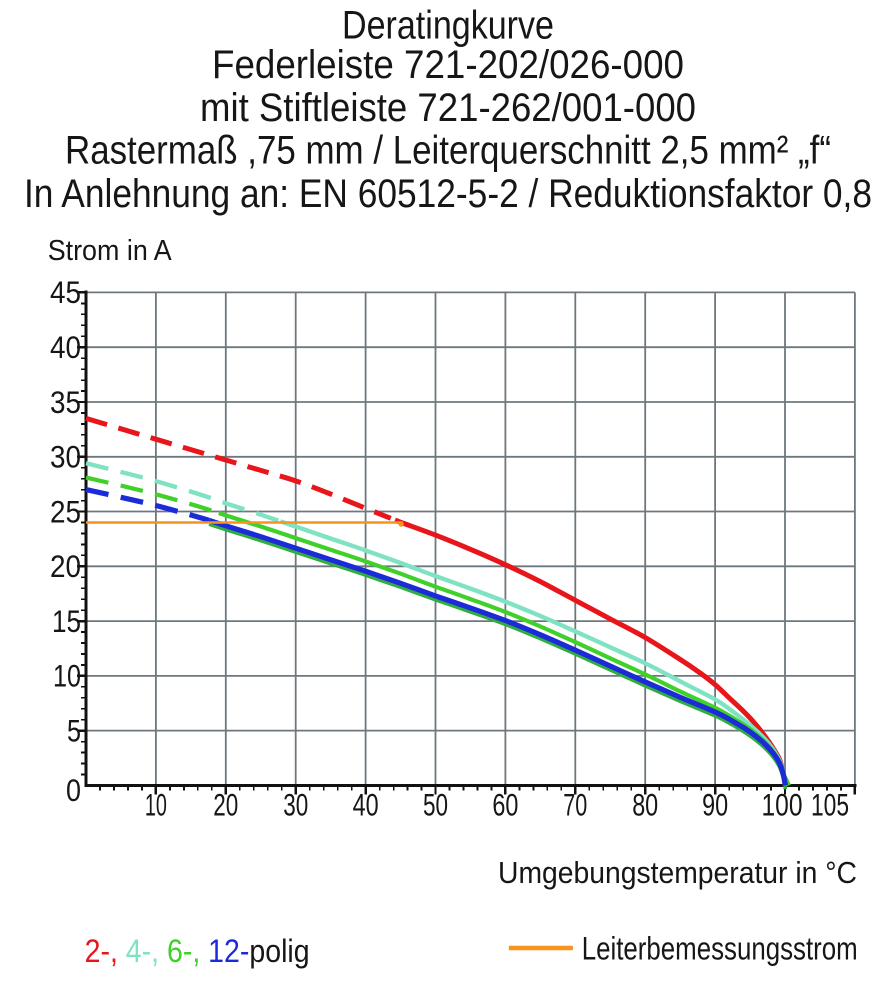 Image resolution: width=896 pixels, height=1000 pixels. Describe the element at coordinates (65, 292) in the screenshot. I see `svg-text: 45` at that location.